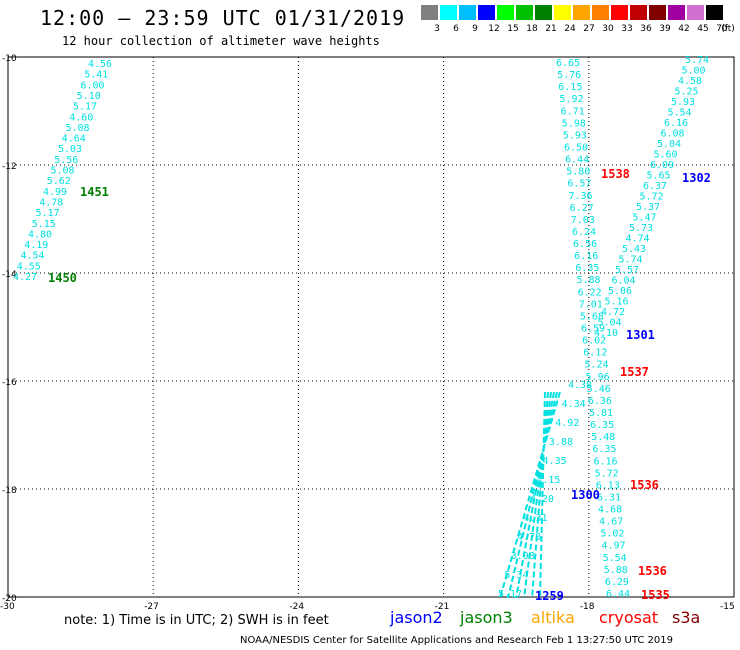  I want to click on wave-height-label: 6.08, so click(673, 134).